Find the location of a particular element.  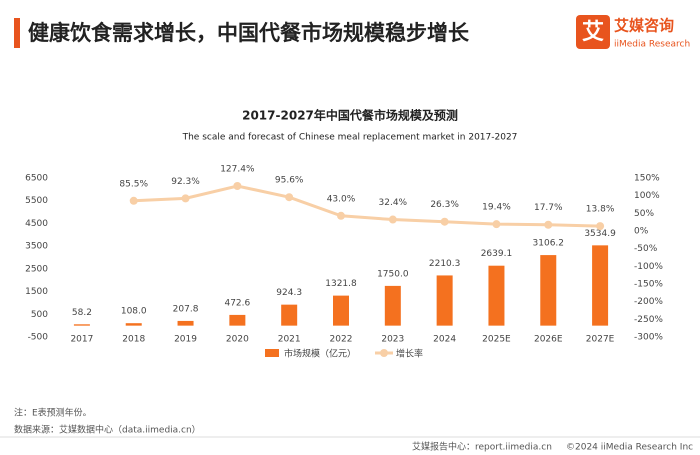

line is located at coordinates (367, 206).